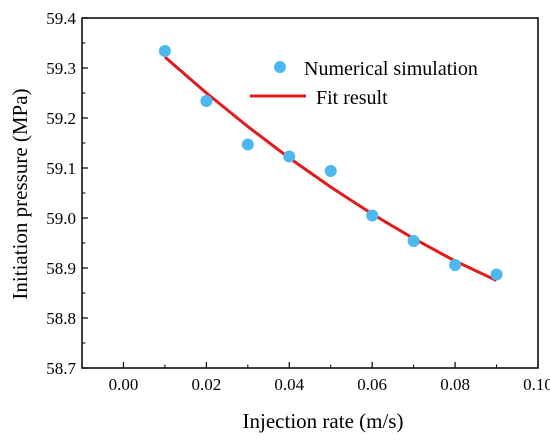 The image size is (550, 440). I want to click on y-tick-label: 59.1, so click(61, 168).